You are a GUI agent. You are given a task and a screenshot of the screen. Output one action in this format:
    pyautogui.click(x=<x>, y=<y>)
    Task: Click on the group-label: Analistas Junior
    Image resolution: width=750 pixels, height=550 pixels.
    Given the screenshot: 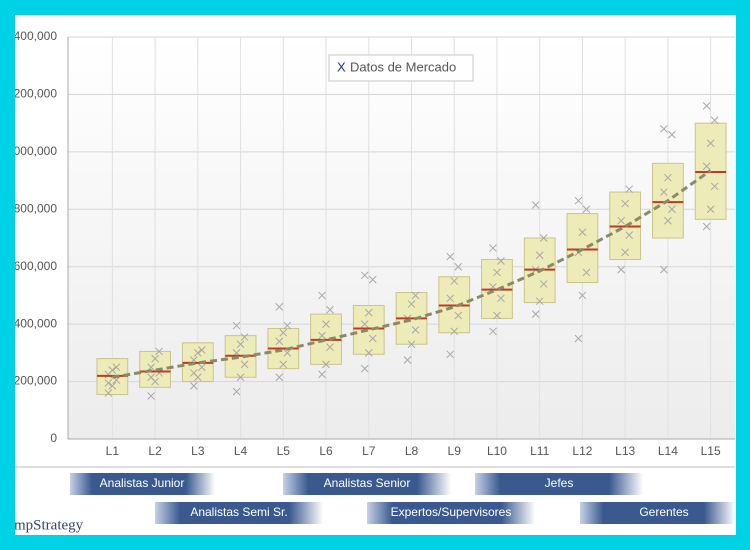 What is the action you would take?
    pyautogui.click(x=142, y=483)
    